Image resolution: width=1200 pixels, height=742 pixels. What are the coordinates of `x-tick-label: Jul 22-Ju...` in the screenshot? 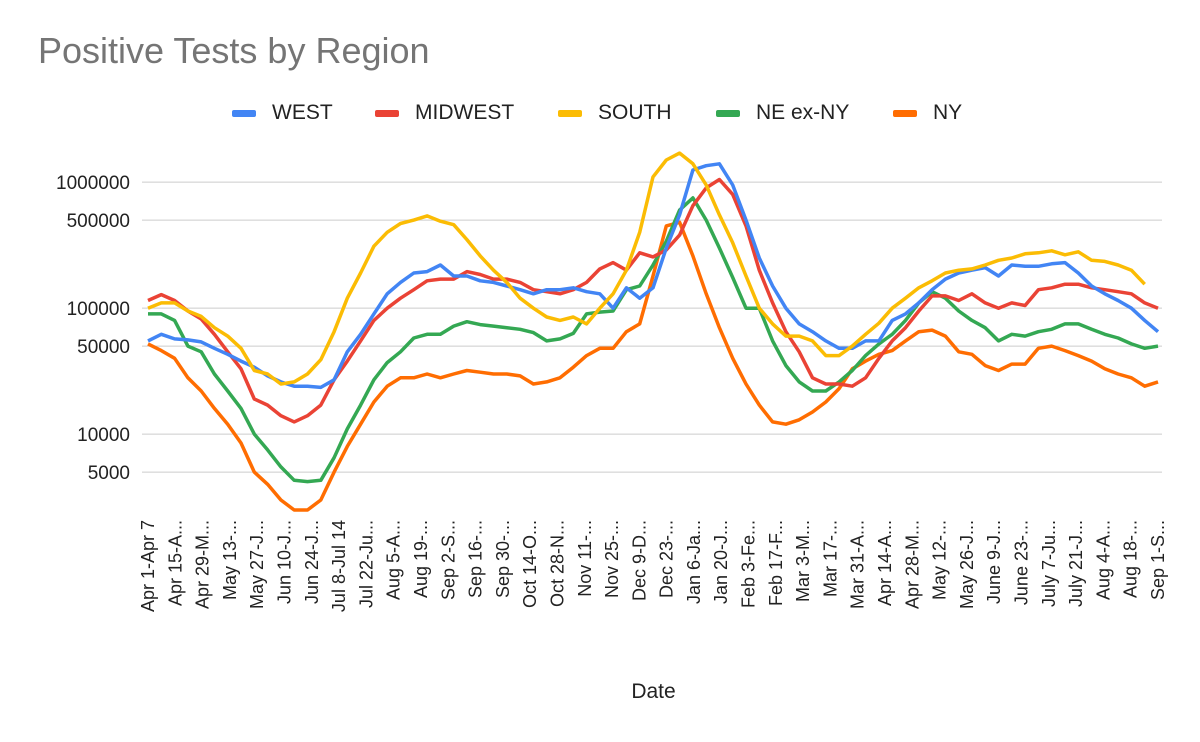 It's located at (366, 564).